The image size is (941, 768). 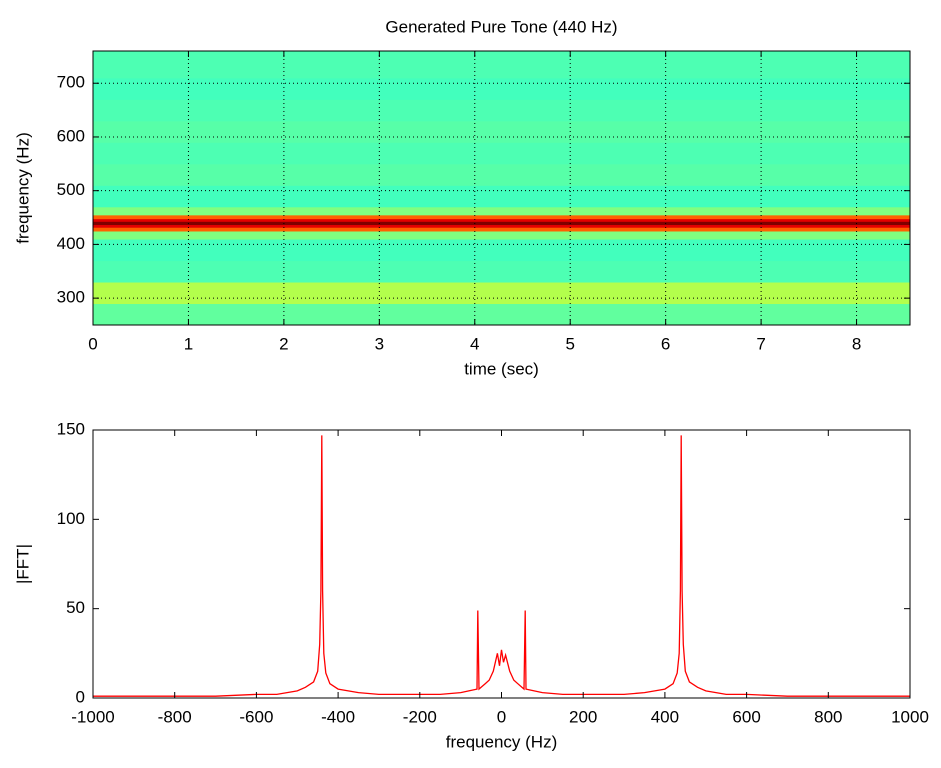 What do you see at coordinates (75, 607) in the screenshot?
I see `y-tick-label: 50` at bounding box center [75, 607].